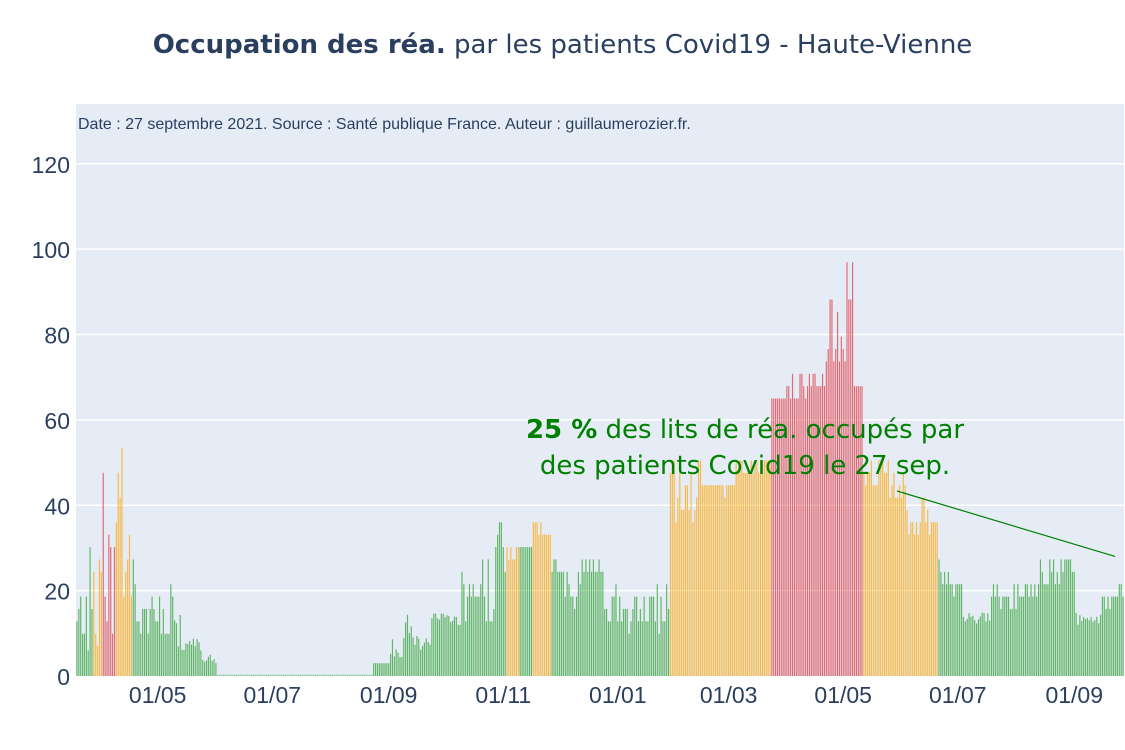 The width and height of the screenshot is (1125, 750). I want to click on y-axis: 0 20 40 60 80 100 120, so click(51, 421).